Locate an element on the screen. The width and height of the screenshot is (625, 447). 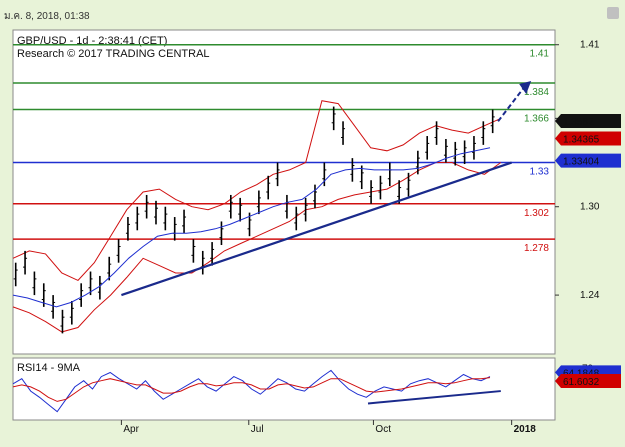
level-label-2: 1.366 is located at coordinates (536, 119).